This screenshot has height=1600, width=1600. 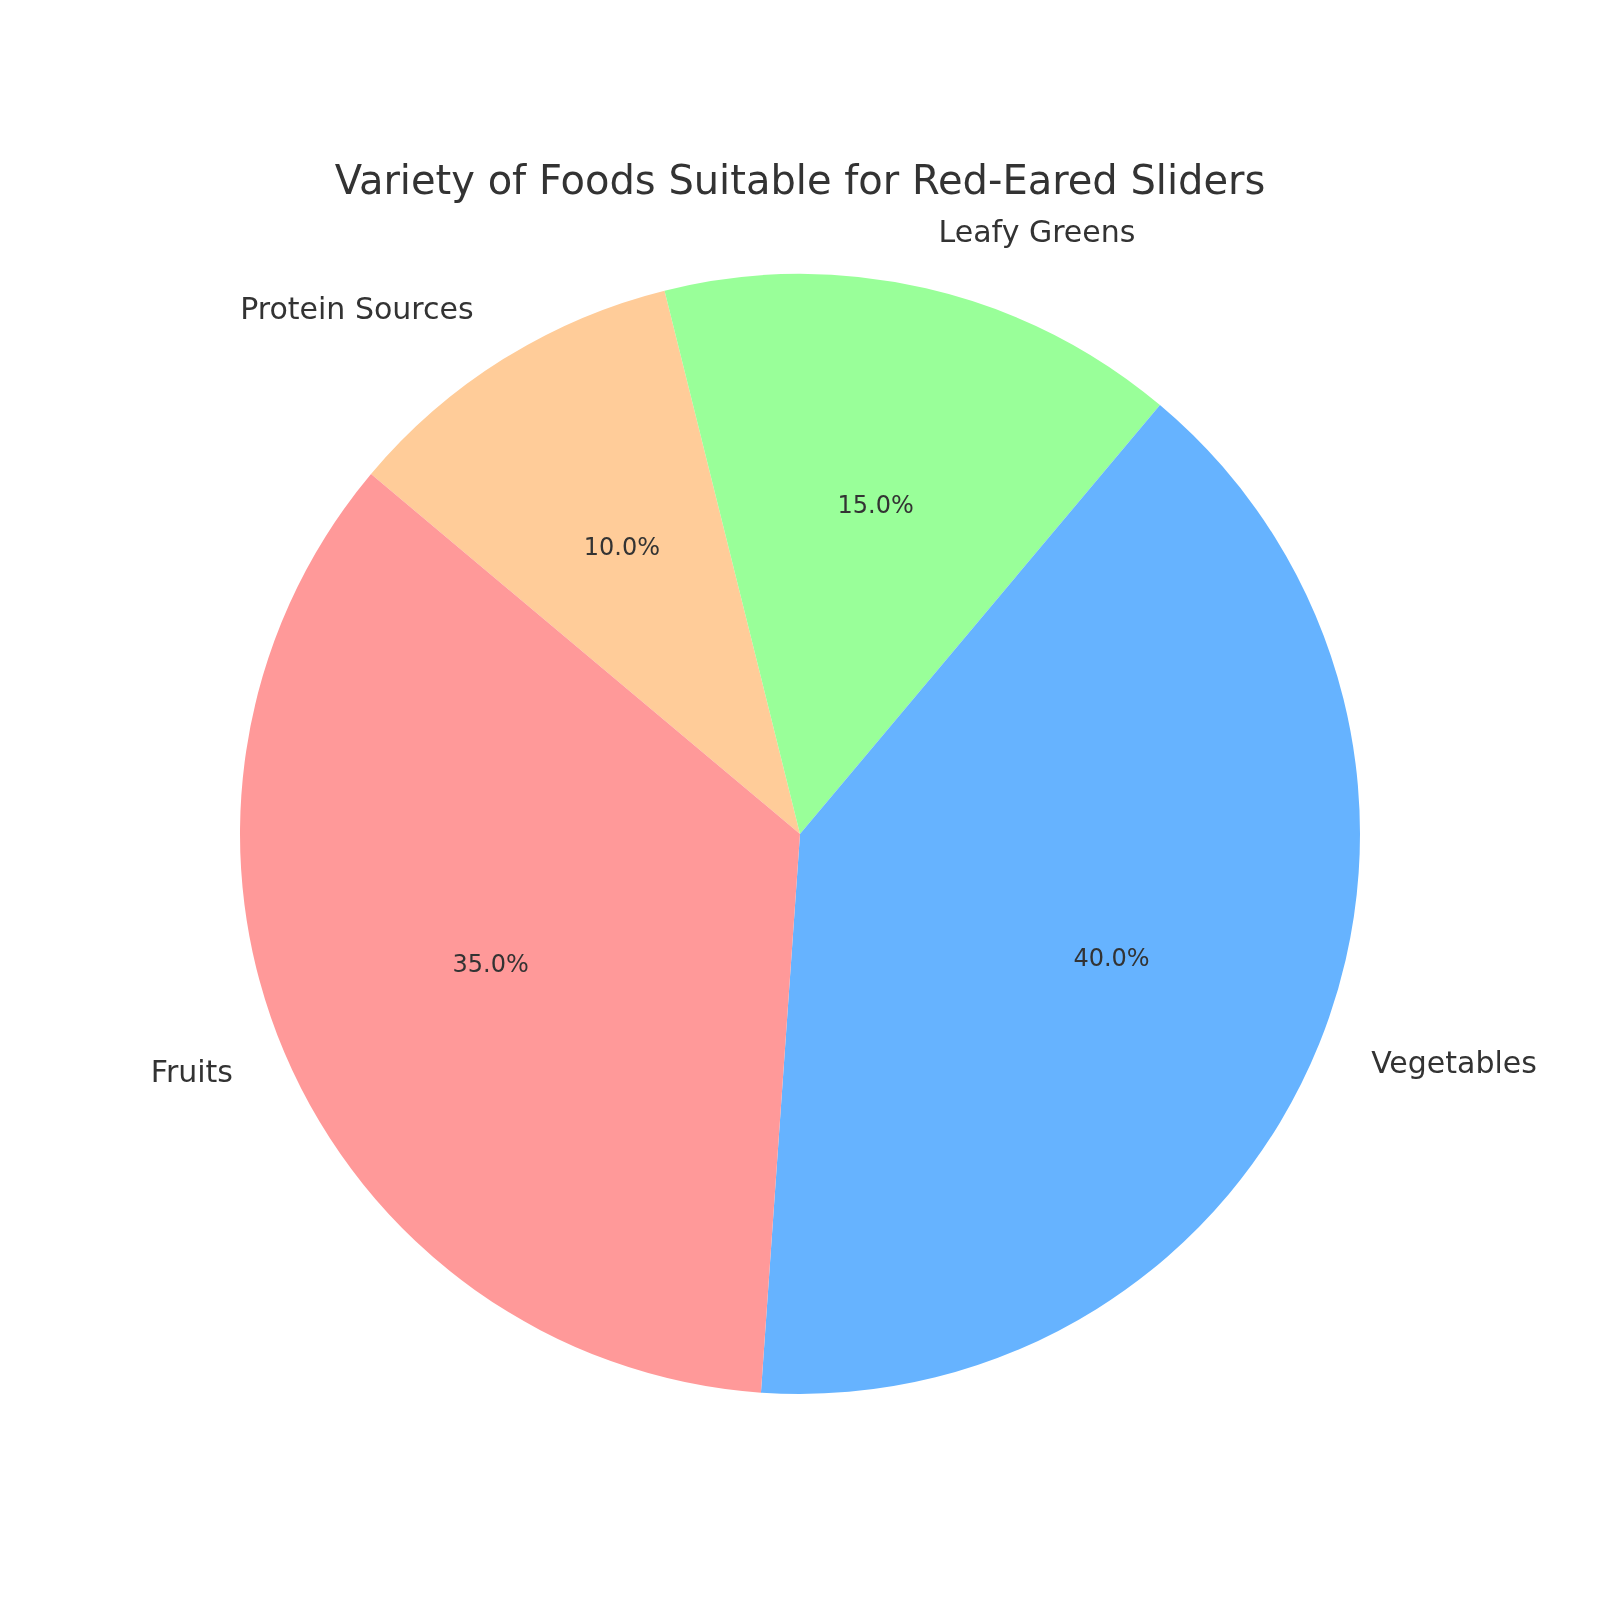 I want to click on slice-label: Protein Sources, so click(x=357, y=309).